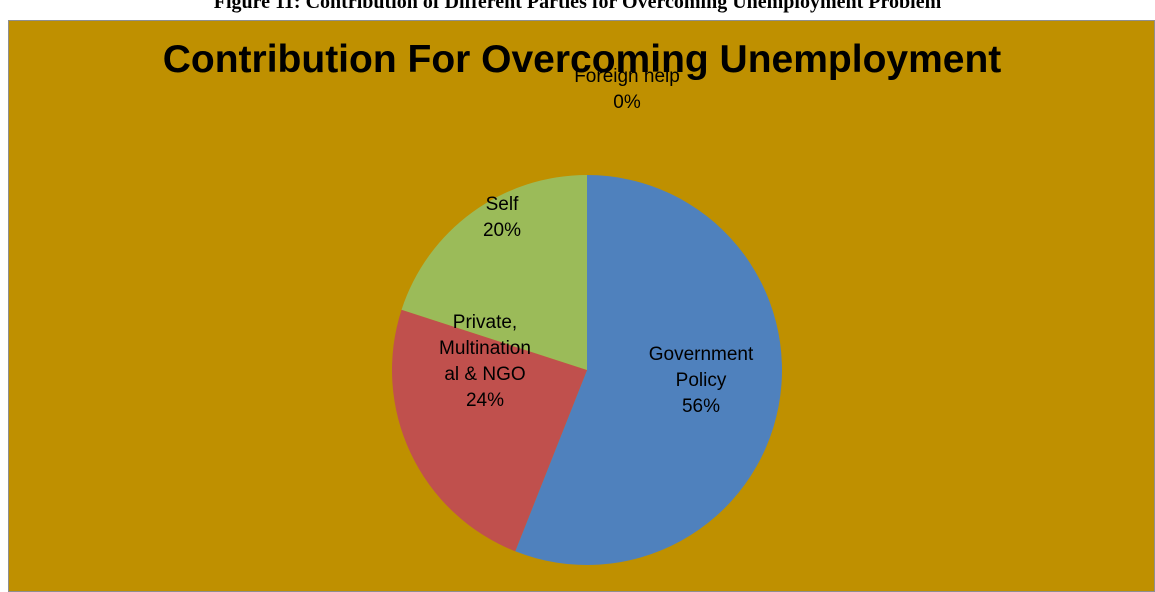 Image resolution: width=1155 pixels, height=592 pixels. What do you see at coordinates (627, 102) in the screenshot?
I see `pie-label-foreign-help-value: 0%` at bounding box center [627, 102].